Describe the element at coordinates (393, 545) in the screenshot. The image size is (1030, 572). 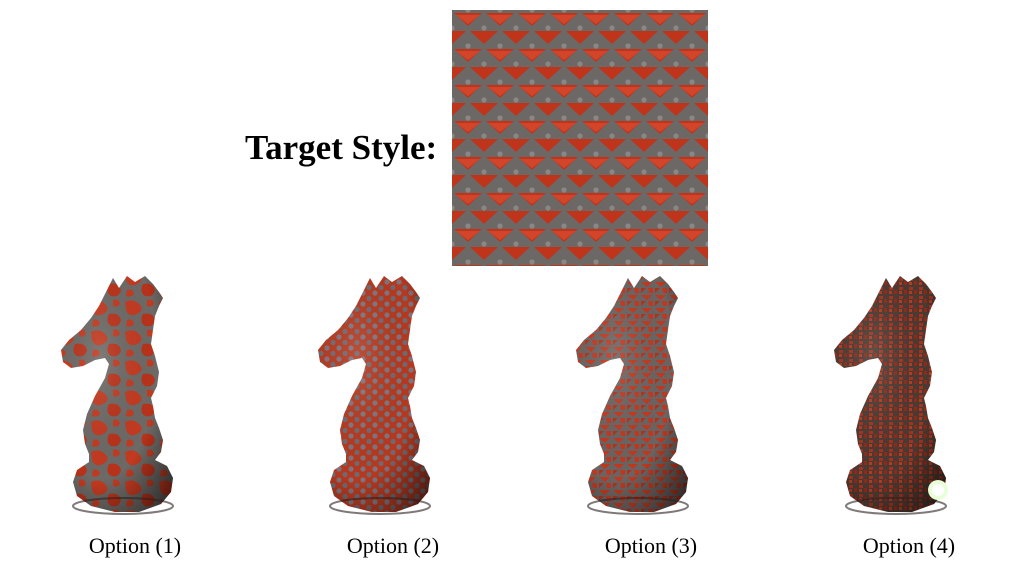
I see `option-2-label: Option (2)` at that location.